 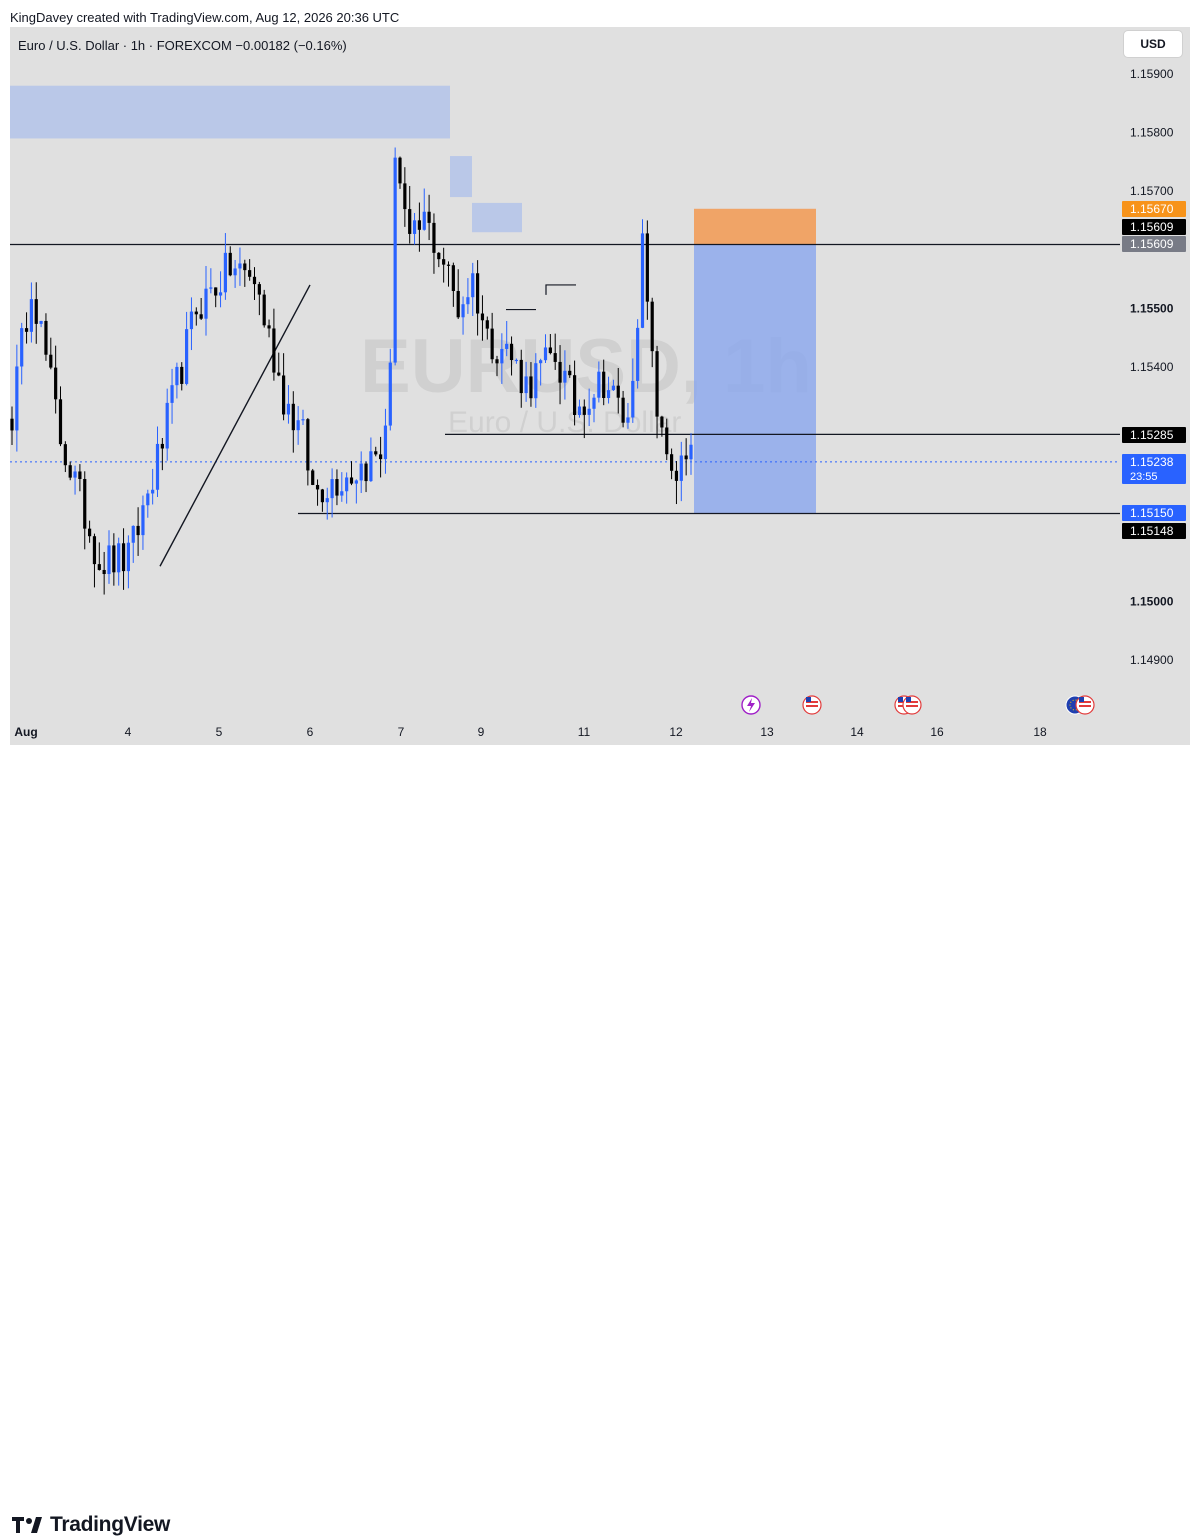 I want to click on time-tick: 16, so click(x=937, y=732).